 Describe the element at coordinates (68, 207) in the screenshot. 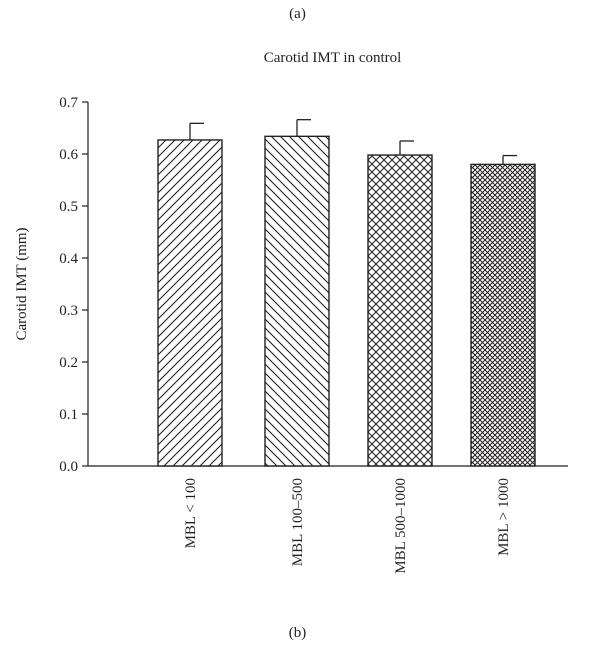

I see `y-tick-label: 0.5` at that location.